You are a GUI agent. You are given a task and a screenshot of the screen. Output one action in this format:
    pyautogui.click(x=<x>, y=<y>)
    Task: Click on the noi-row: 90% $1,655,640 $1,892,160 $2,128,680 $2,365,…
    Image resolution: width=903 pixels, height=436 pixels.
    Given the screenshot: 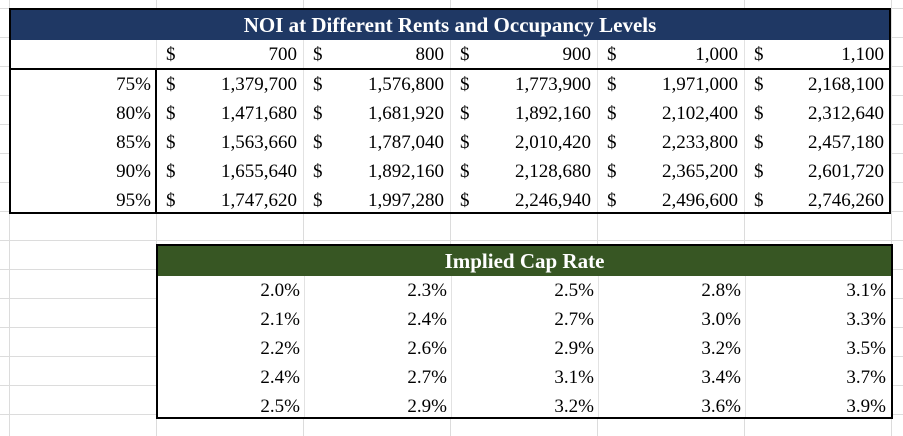 What is the action you would take?
    pyautogui.click(x=450, y=171)
    